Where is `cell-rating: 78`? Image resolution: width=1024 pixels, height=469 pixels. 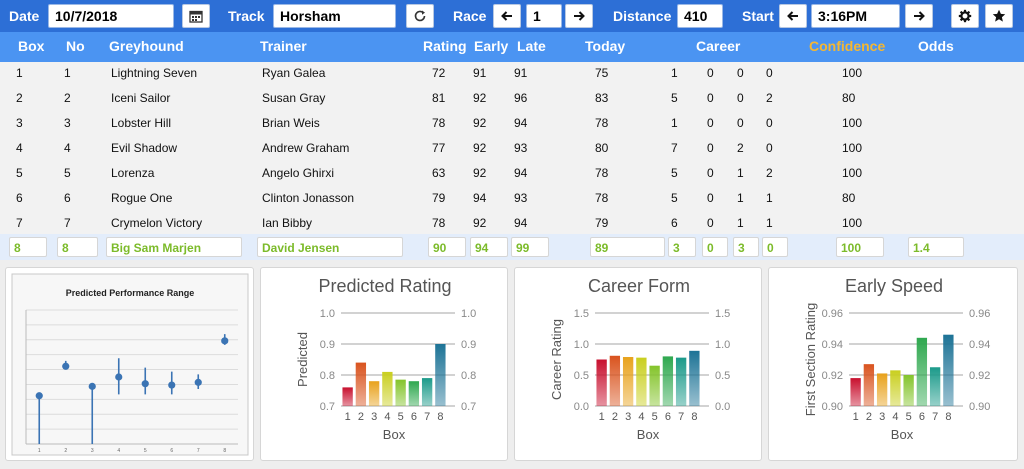 cell-rating: 78 is located at coordinates (439, 123).